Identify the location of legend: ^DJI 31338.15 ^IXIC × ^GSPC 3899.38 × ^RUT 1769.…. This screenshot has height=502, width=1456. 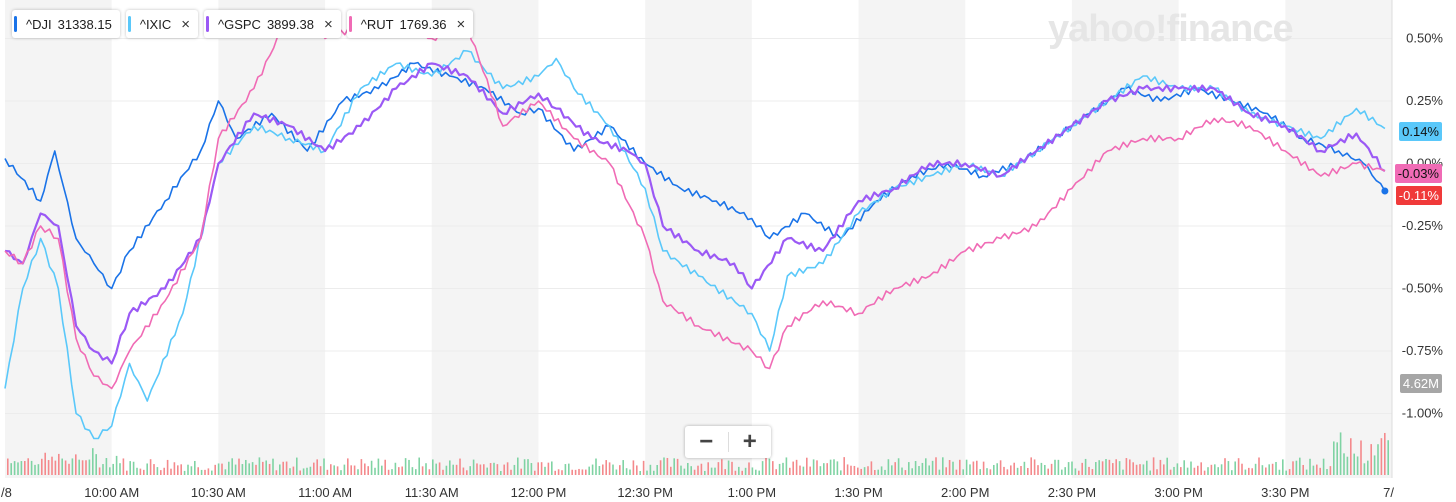
(243, 24).